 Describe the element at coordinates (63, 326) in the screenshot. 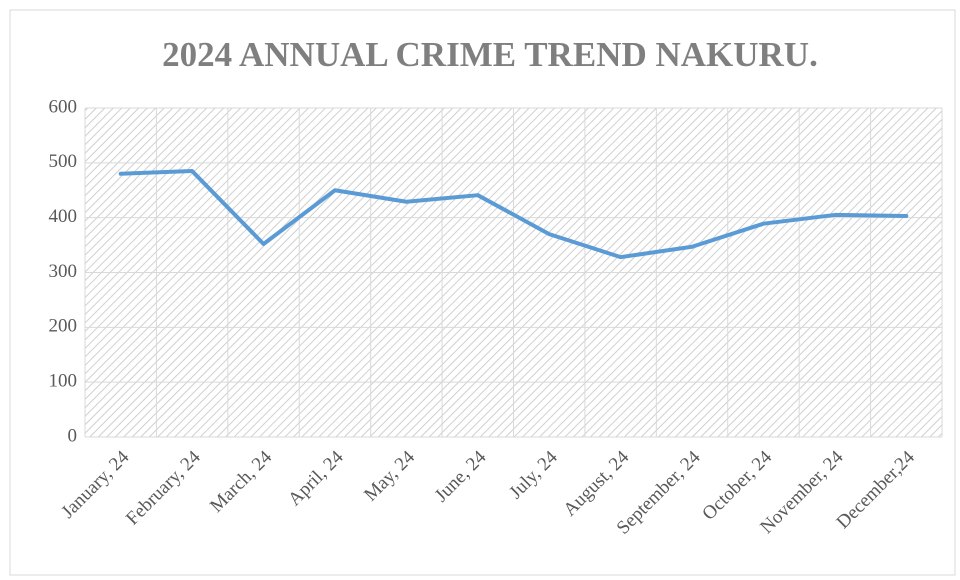

I see `y-tick-label: 200` at that location.